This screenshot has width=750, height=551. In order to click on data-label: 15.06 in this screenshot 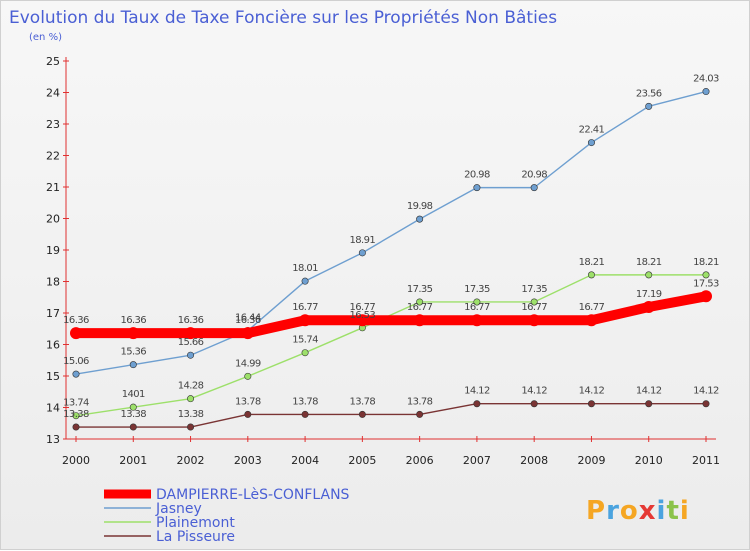, I will do `click(76, 361)`.